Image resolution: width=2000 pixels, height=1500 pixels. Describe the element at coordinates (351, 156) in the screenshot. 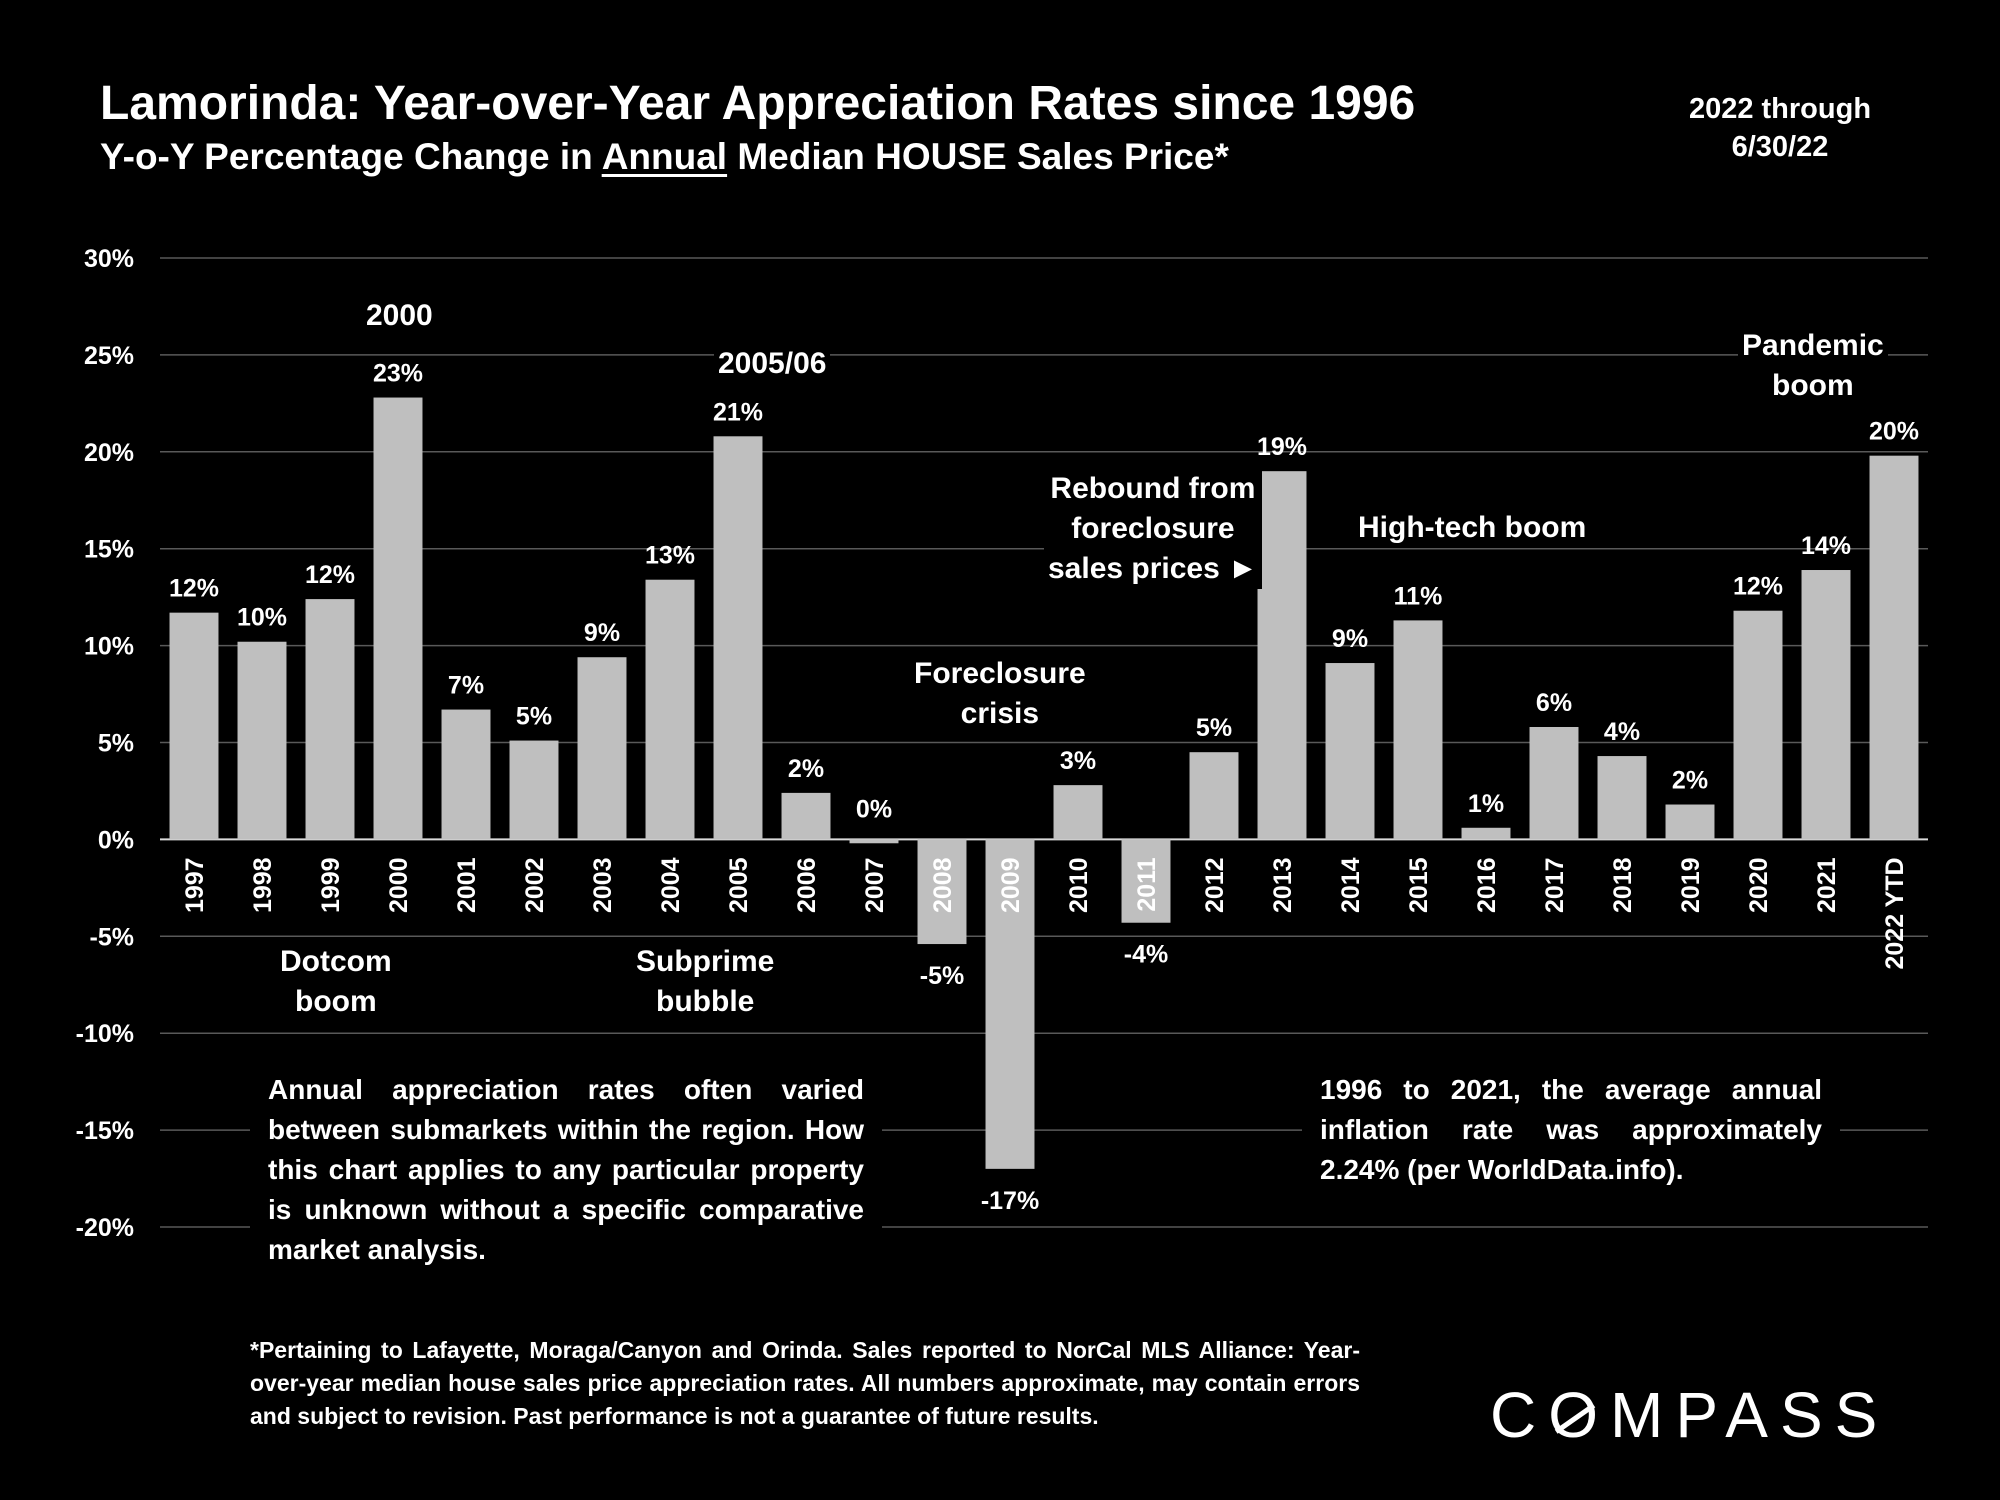

I see `subtitle-prefix: Y-o-Y Percentage Change in` at that location.